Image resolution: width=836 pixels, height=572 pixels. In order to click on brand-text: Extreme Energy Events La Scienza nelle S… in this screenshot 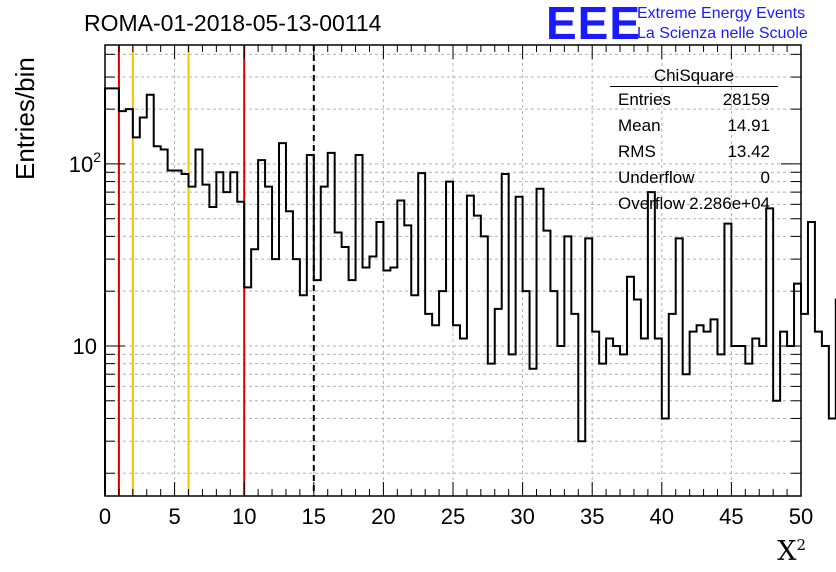, I will do `click(722, 24)`.